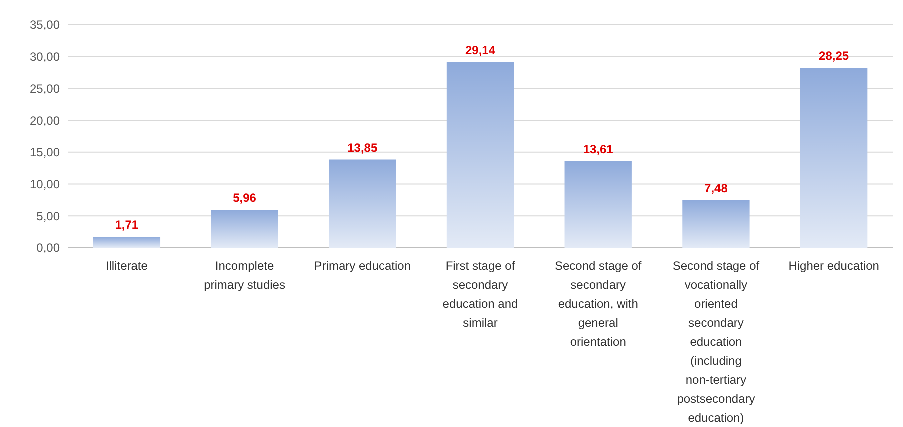 The height and width of the screenshot is (427, 903). Describe the element at coordinates (245, 275) in the screenshot. I see `x-tick-label: Incomplete primary studies` at that location.